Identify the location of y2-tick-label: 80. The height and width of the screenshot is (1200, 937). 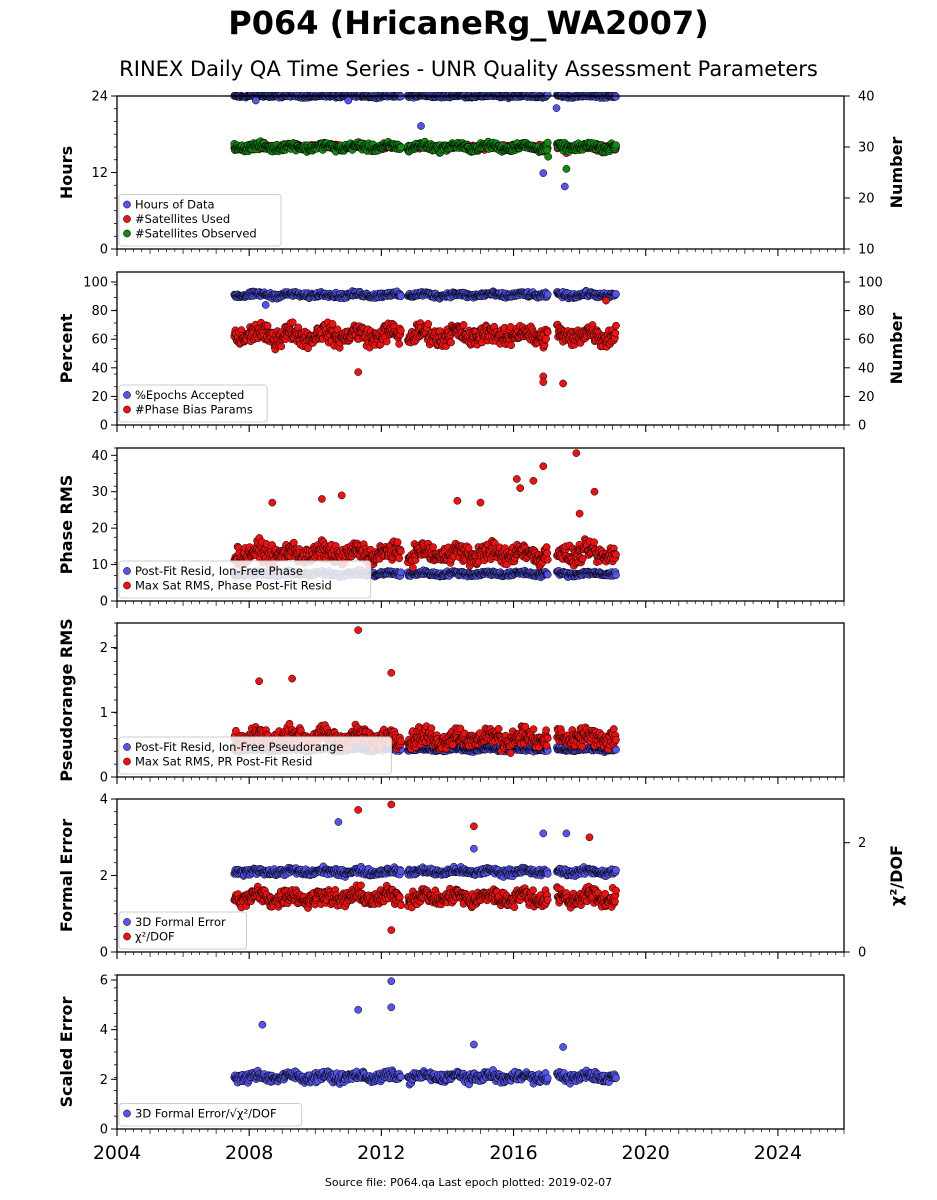
(866, 311).